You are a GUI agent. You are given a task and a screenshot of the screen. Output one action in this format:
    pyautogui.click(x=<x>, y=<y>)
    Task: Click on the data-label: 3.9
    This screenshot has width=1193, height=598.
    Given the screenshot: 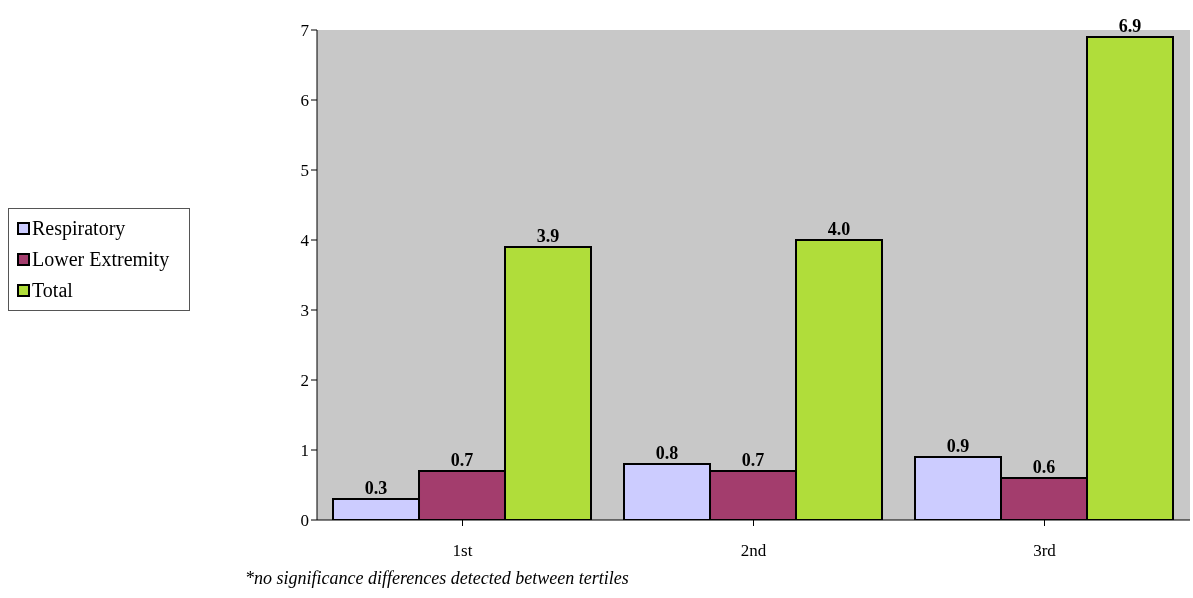 What is the action you would take?
    pyautogui.click(x=548, y=236)
    